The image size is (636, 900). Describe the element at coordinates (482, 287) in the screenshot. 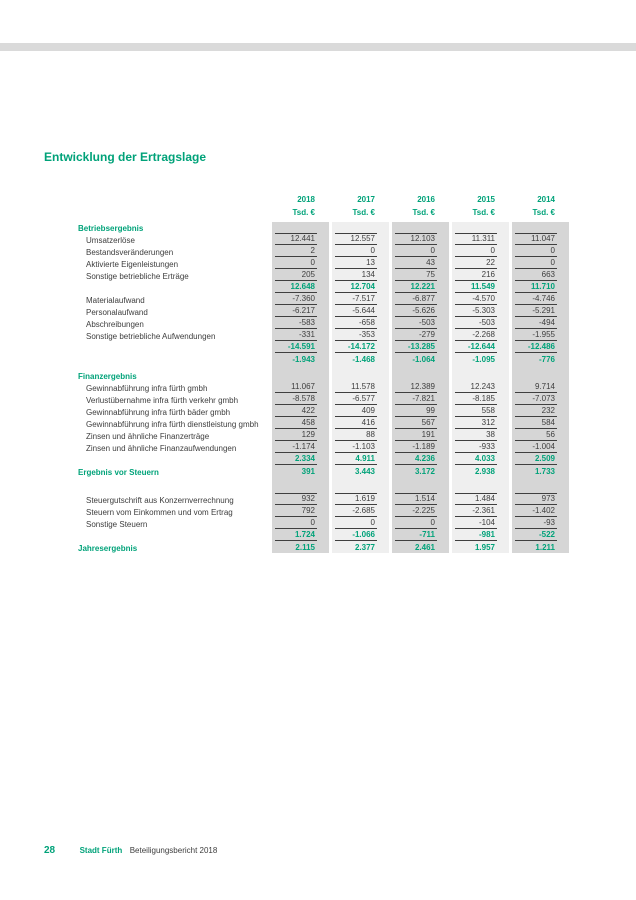

I see `value-cell-2015: 11.549` at that location.